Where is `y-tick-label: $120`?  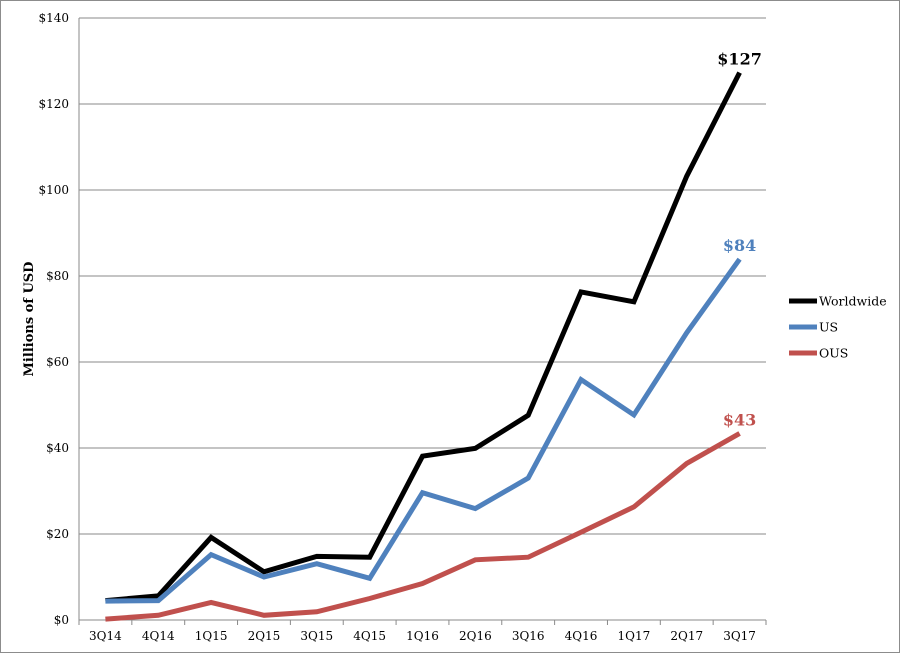
y-tick-label: $120 is located at coordinates (53, 104).